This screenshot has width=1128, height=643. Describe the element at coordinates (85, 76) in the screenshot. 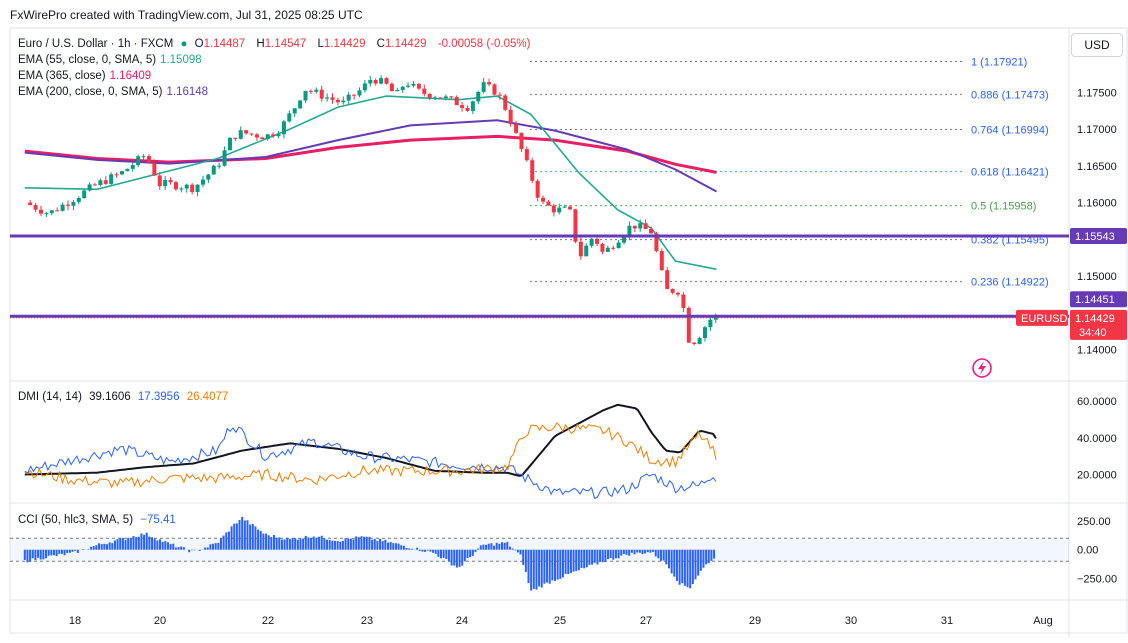

I see `ema365-legend: EMA (365, close) 1.16409` at that location.